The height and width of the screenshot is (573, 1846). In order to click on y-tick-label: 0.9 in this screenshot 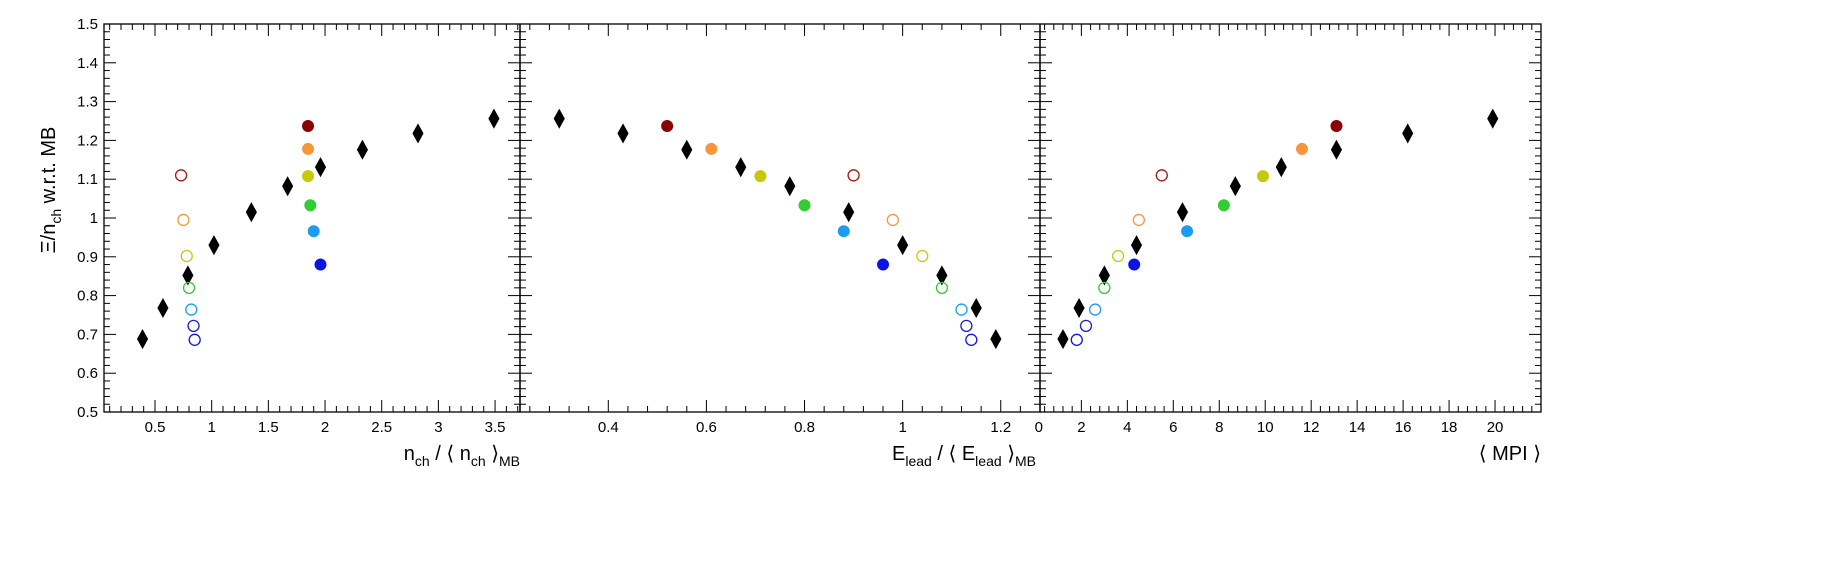, I will do `click(87, 257)`.